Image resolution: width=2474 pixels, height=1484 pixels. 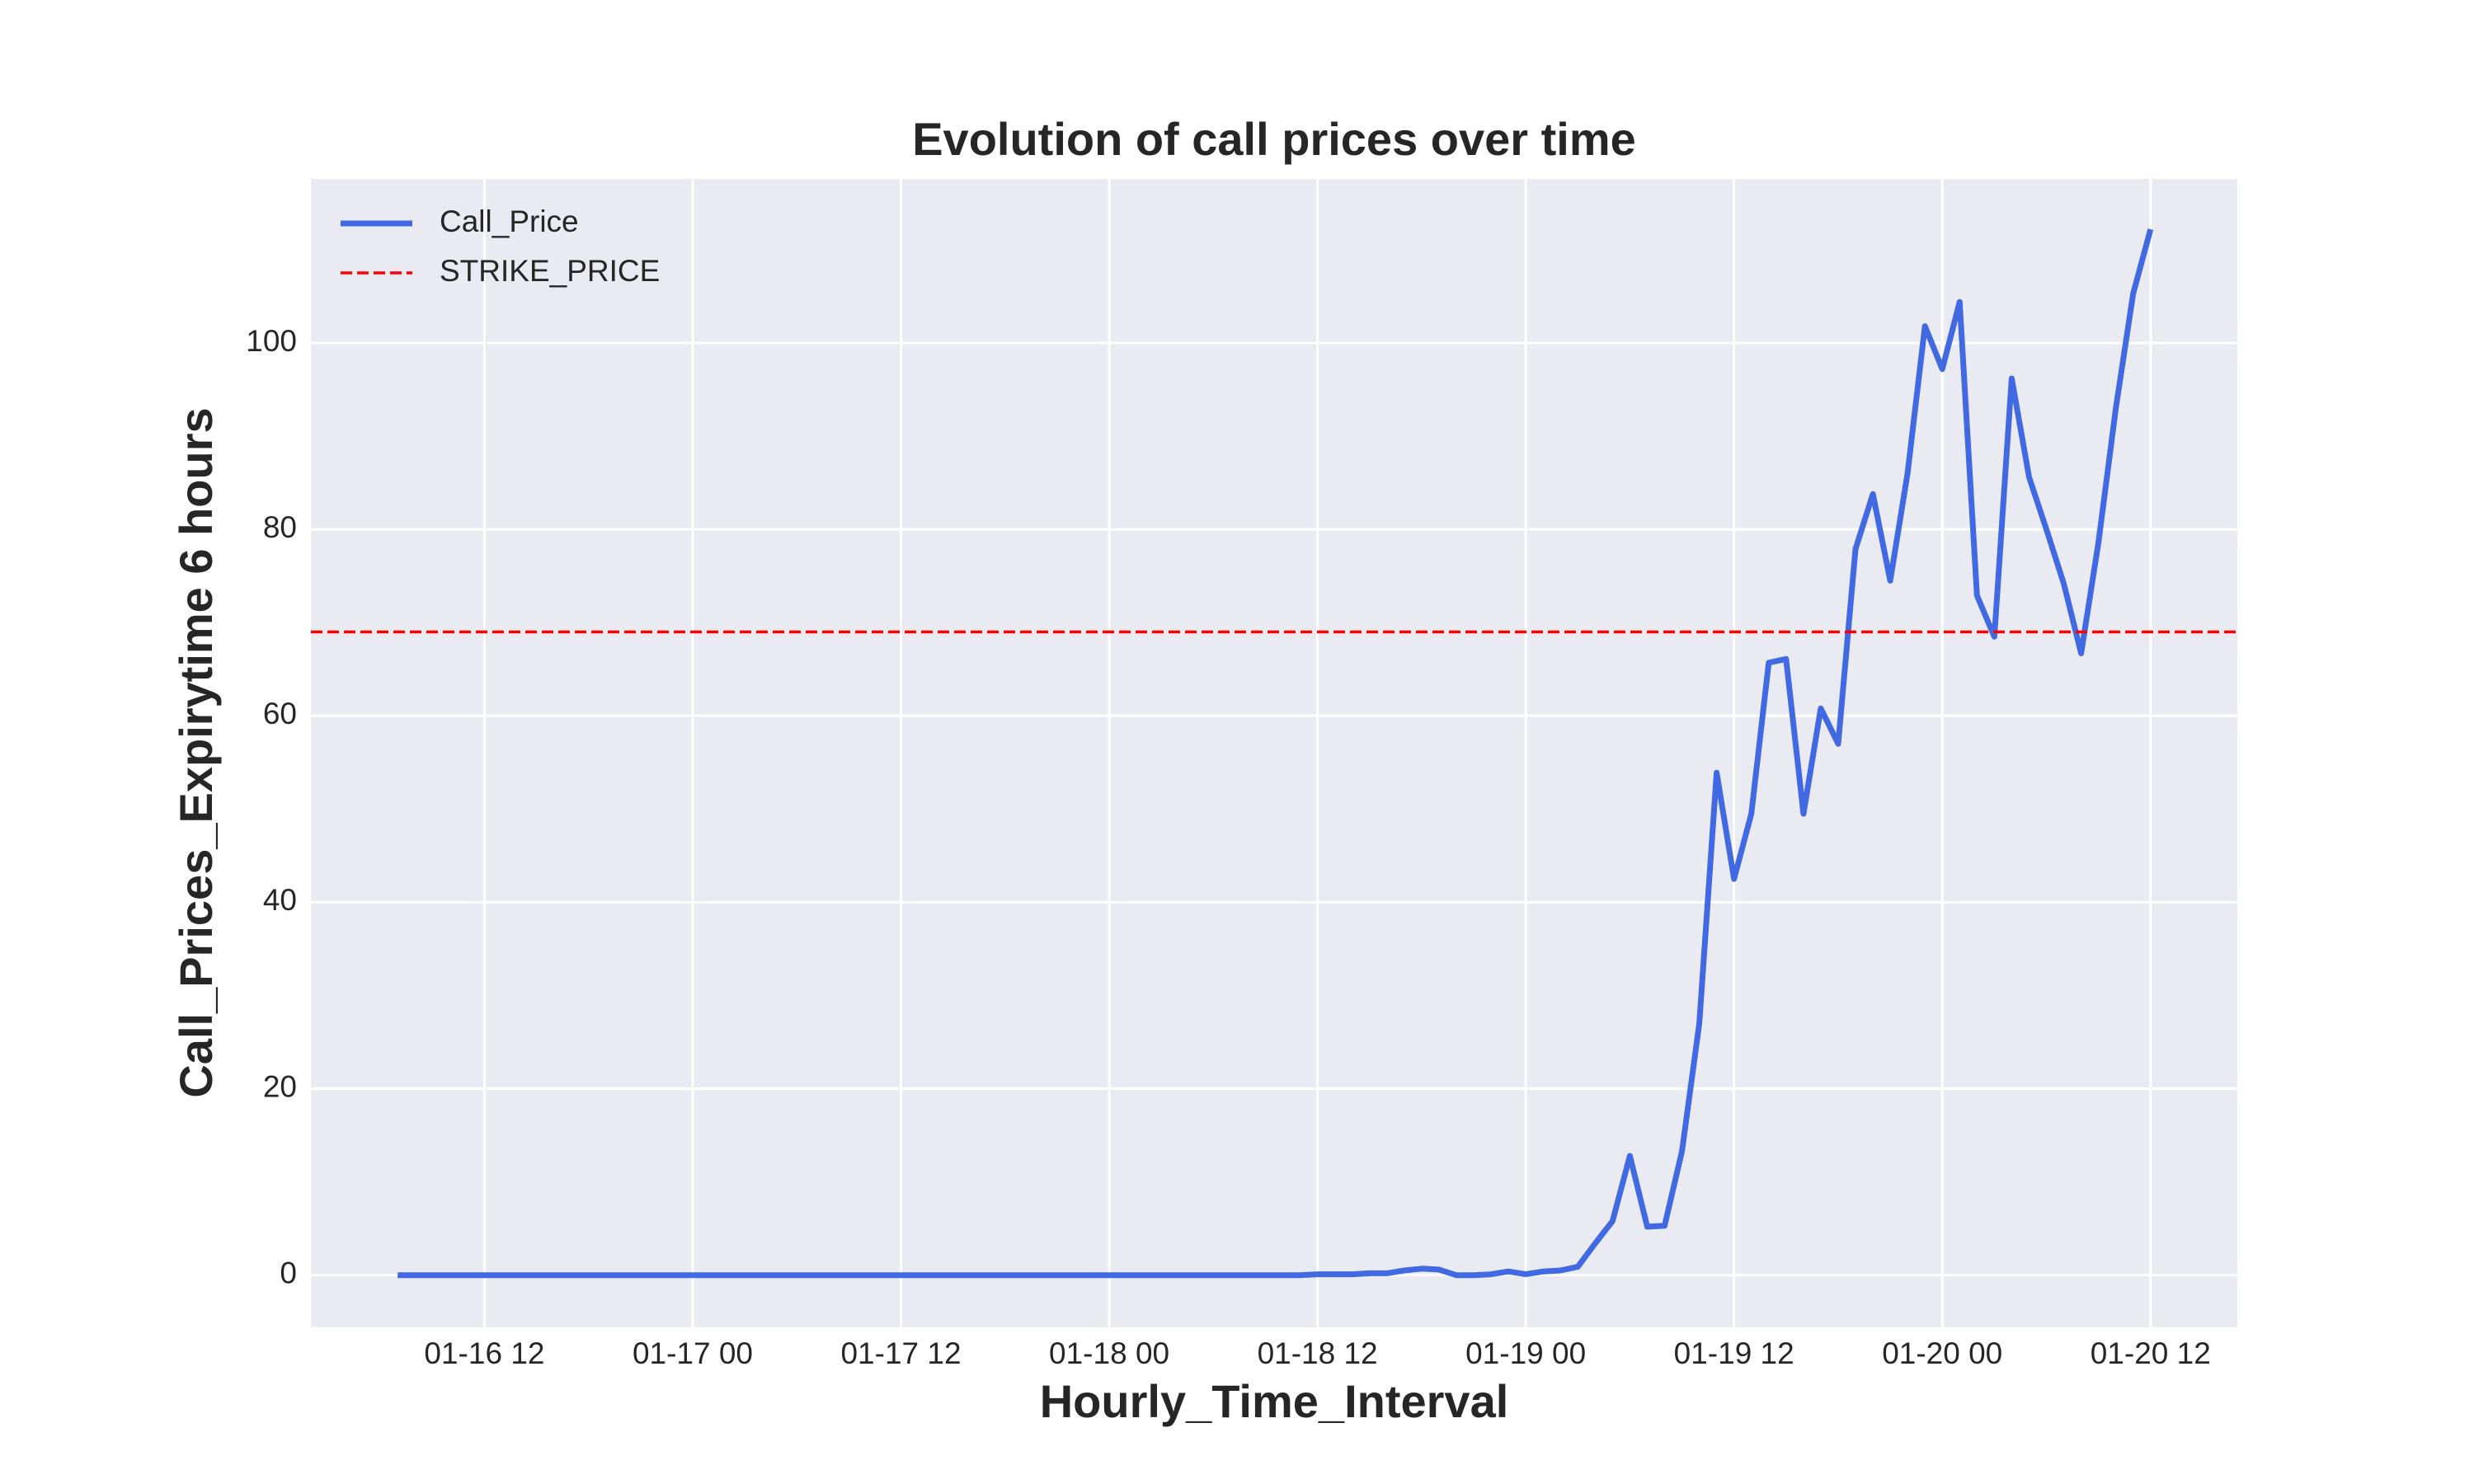 What do you see at coordinates (280, 1086) in the screenshot?
I see `y-tick-label: 20` at bounding box center [280, 1086].